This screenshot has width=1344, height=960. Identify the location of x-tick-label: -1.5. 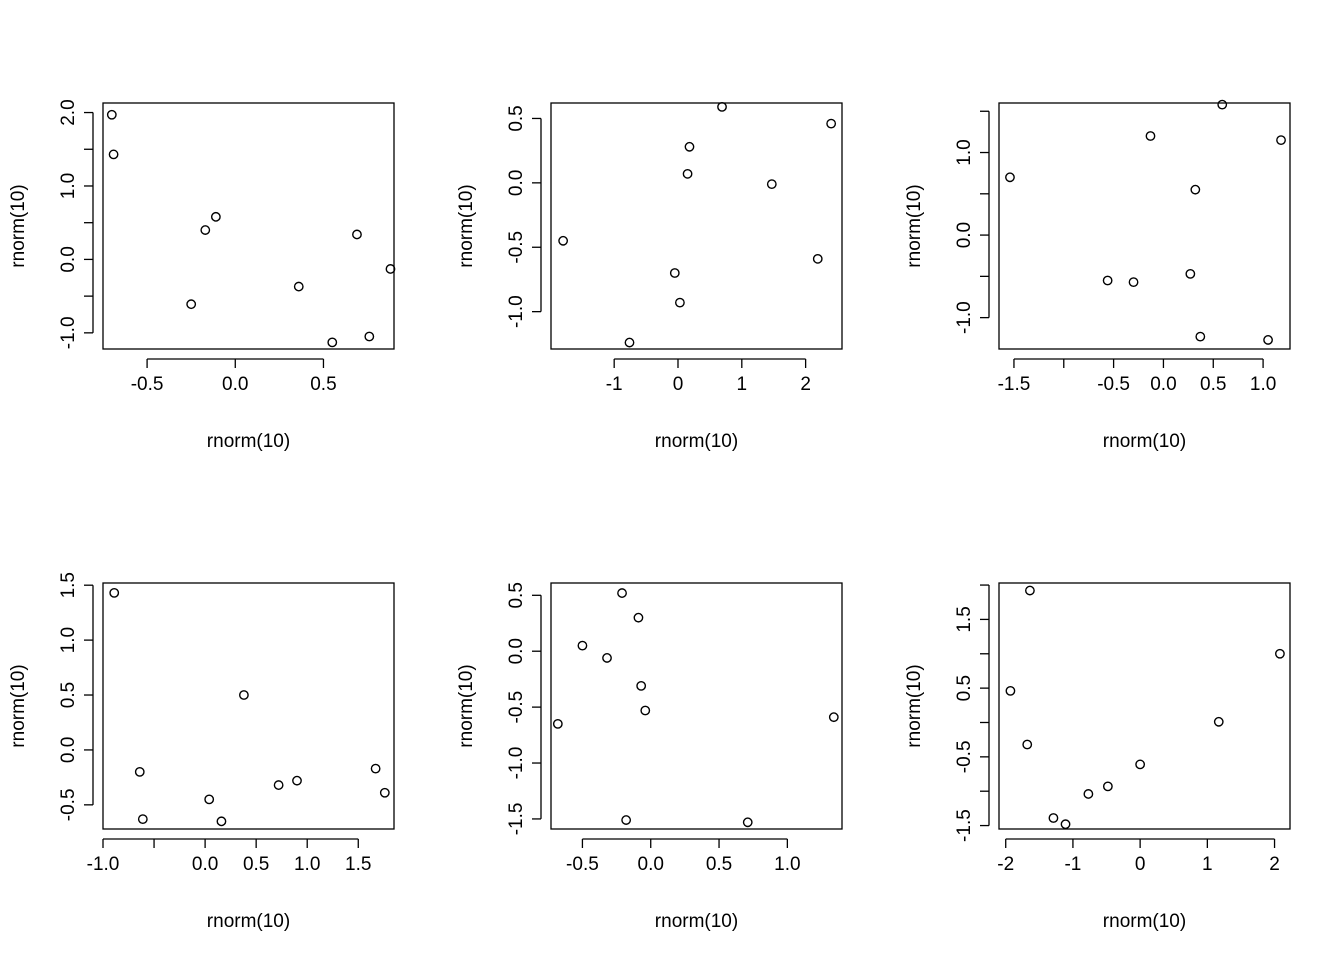
(1014, 384).